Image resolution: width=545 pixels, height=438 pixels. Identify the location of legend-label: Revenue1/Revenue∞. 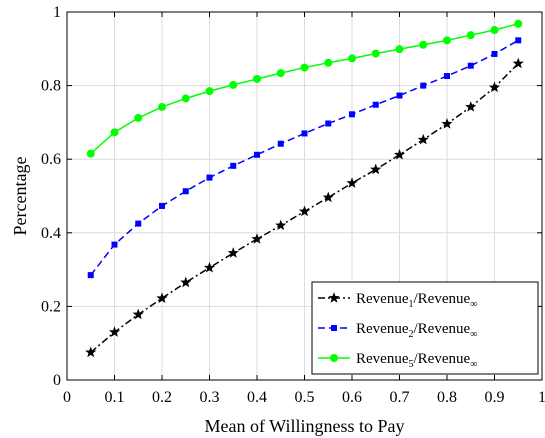
(416, 300).